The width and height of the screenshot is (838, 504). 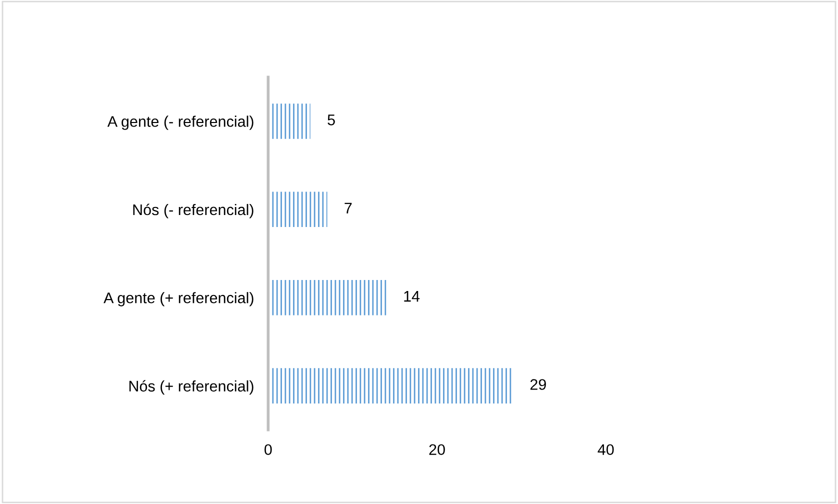 What do you see at coordinates (437, 450) in the screenshot?
I see `x-tick-label: 20` at bounding box center [437, 450].